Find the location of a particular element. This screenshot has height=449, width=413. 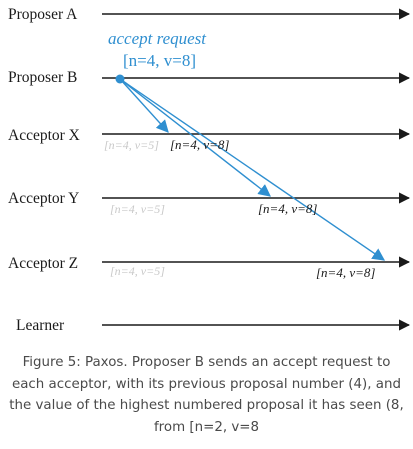

acceptor-y-new-state: [n=4, v=8] is located at coordinates (287, 208).